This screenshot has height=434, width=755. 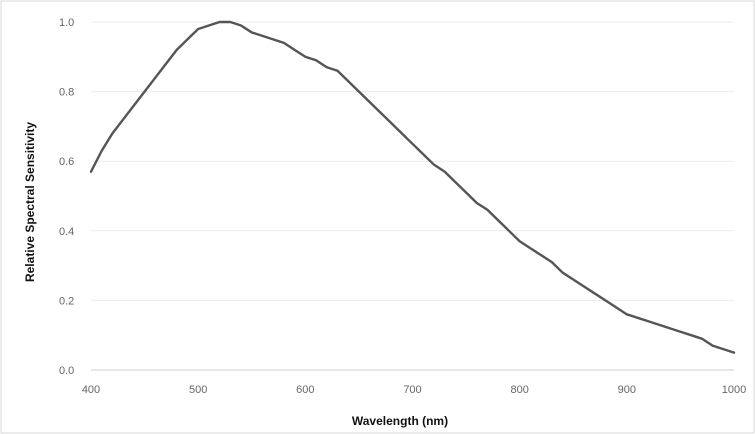 What do you see at coordinates (400, 421) in the screenshot?
I see `x-axis-title: Wavelength (nm)` at bounding box center [400, 421].